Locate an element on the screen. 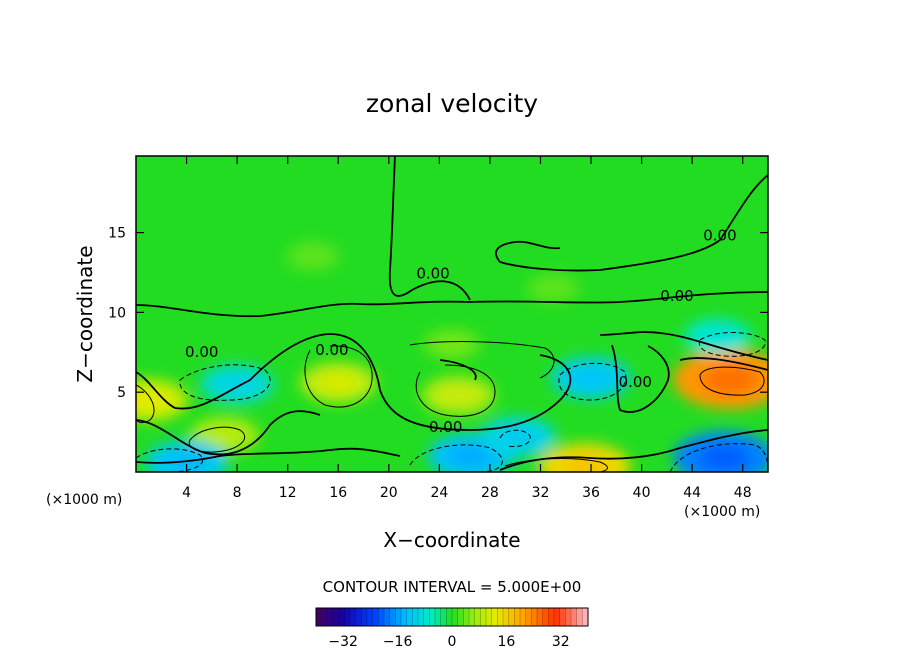 This screenshot has width=904, height=654. colorbar-tick-label-4: 32 is located at coordinates (561, 642).